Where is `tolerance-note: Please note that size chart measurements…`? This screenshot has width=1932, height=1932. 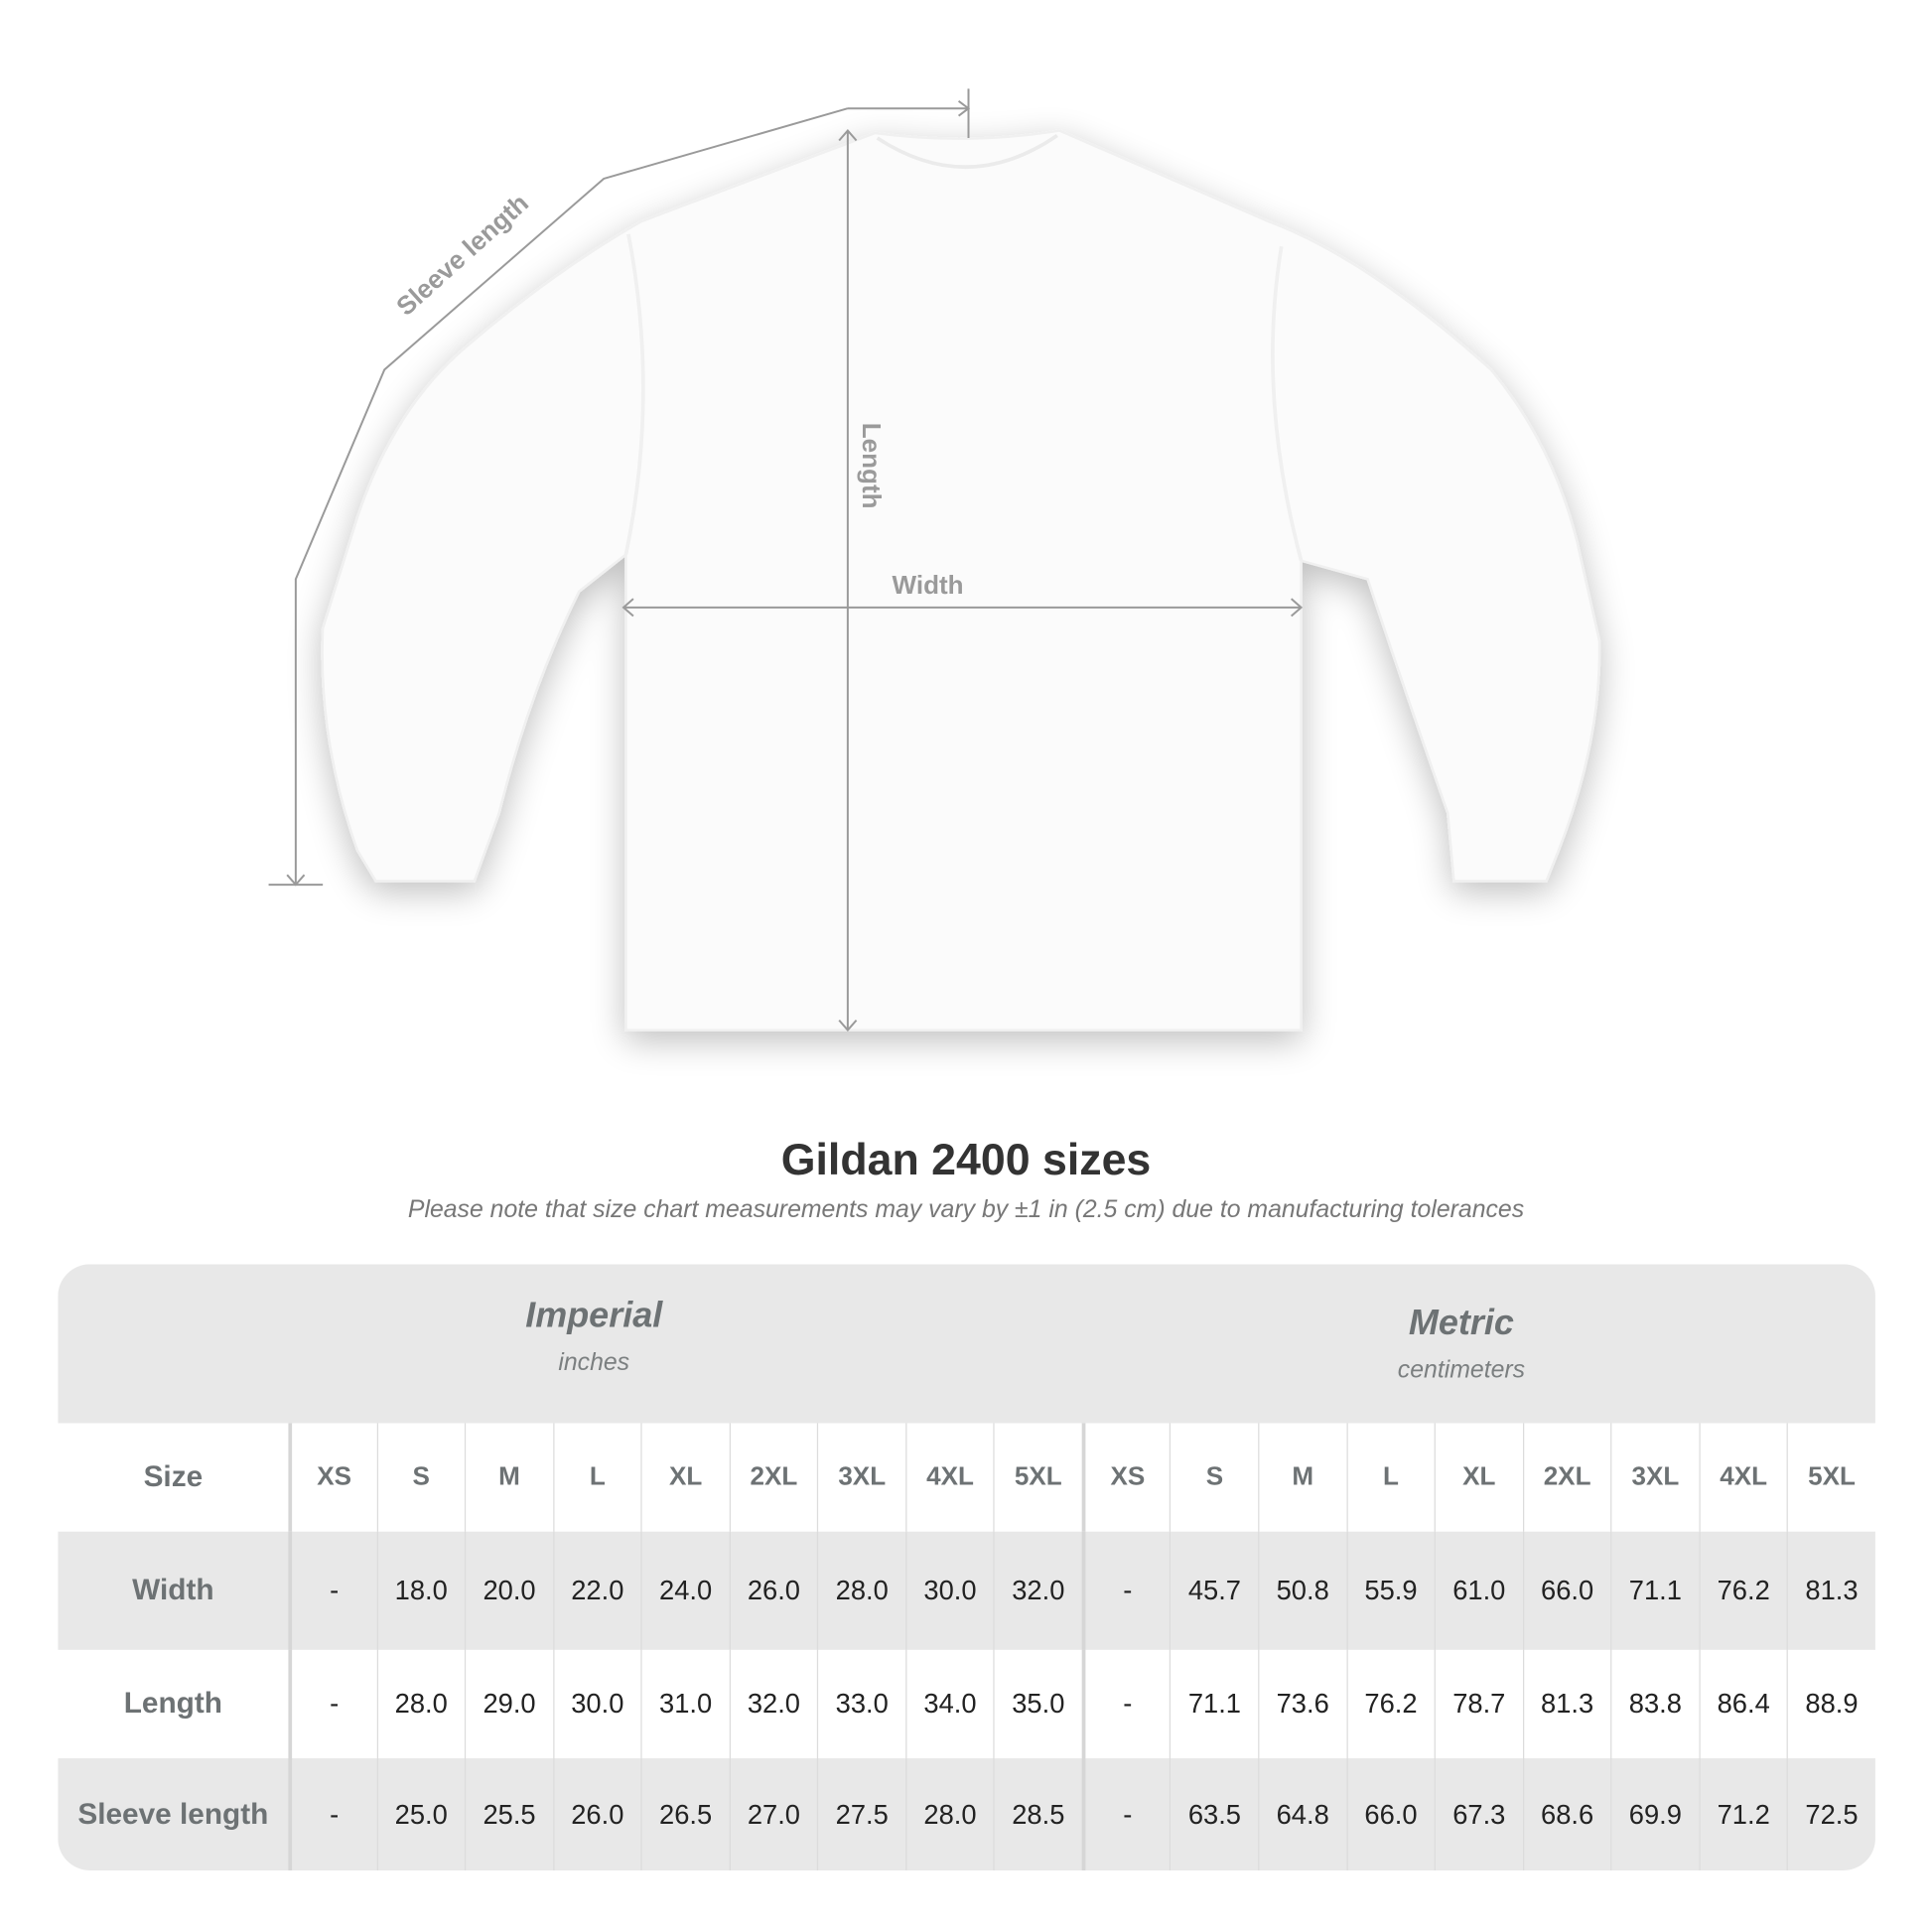
tolerance-note: Please note that size chart measurements… is located at coordinates (966, 1210).